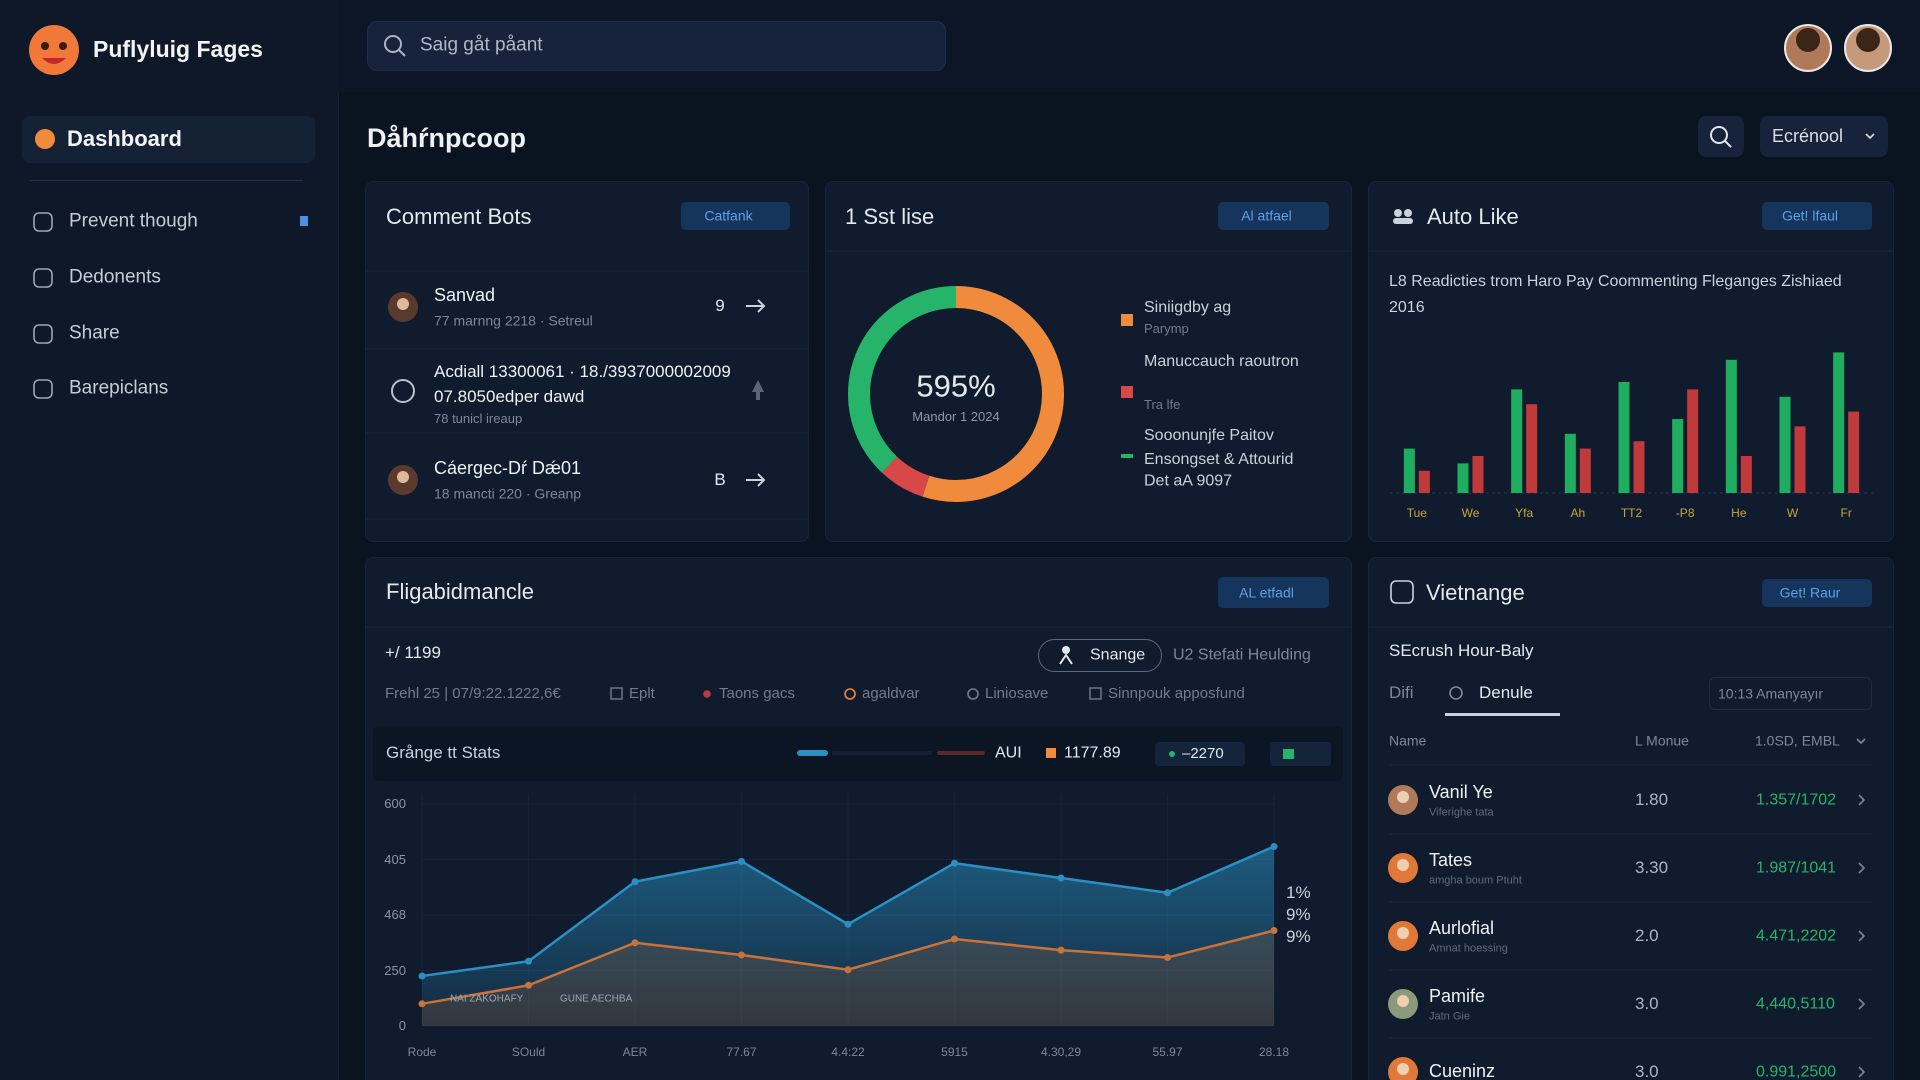 The width and height of the screenshot is (1920, 1080). I want to click on nav-item: Prevent though, so click(133, 221).